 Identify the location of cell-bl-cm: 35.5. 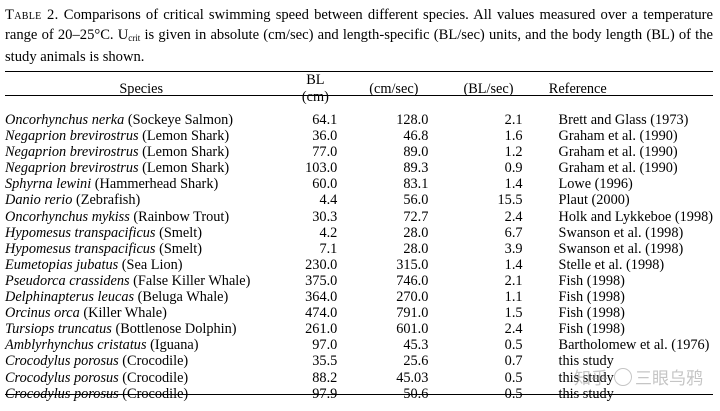
(325, 361).